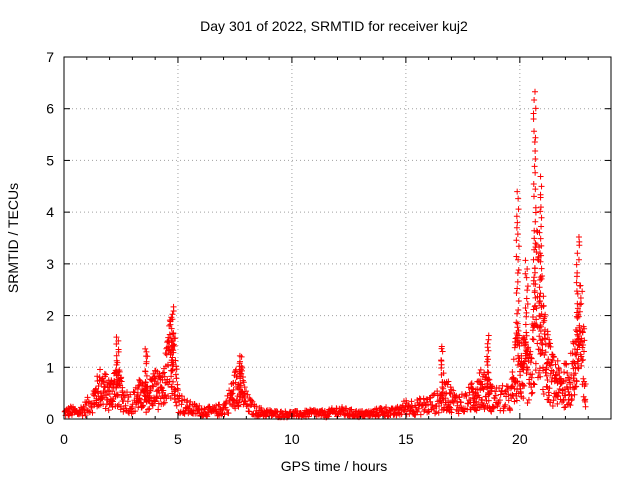 Image resolution: width=640 pixels, height=480 pixels. Describe the element at coordinates (178, 439) in the screenshot. I see `x-tick-label: 5` at that location.